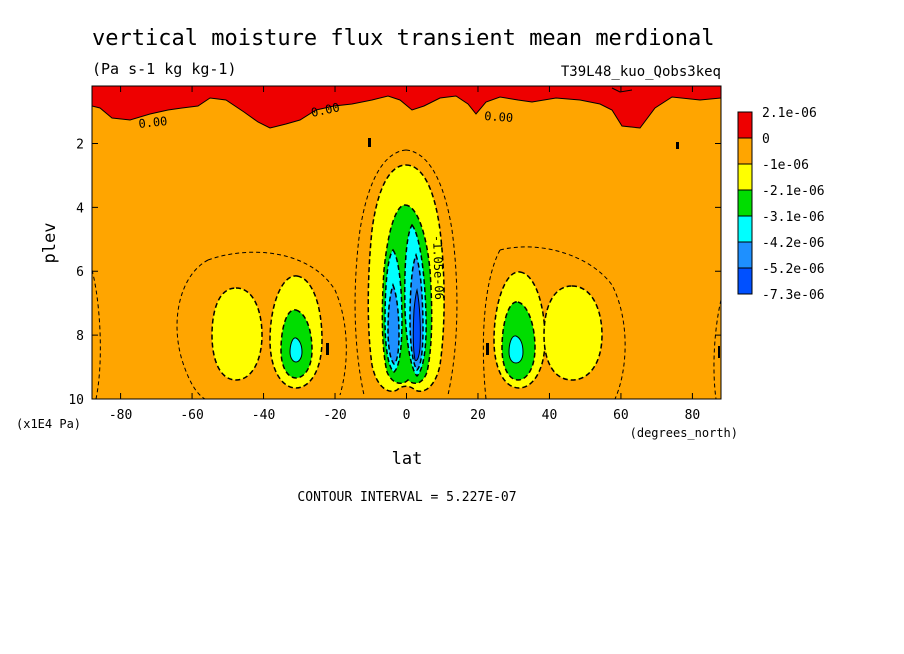 Image resolution: width=904 pixels, height=654 pixels. Describe the element at coordinates (516, 349) in the screenshot. I see `north-subtropical-cyan` at that location.